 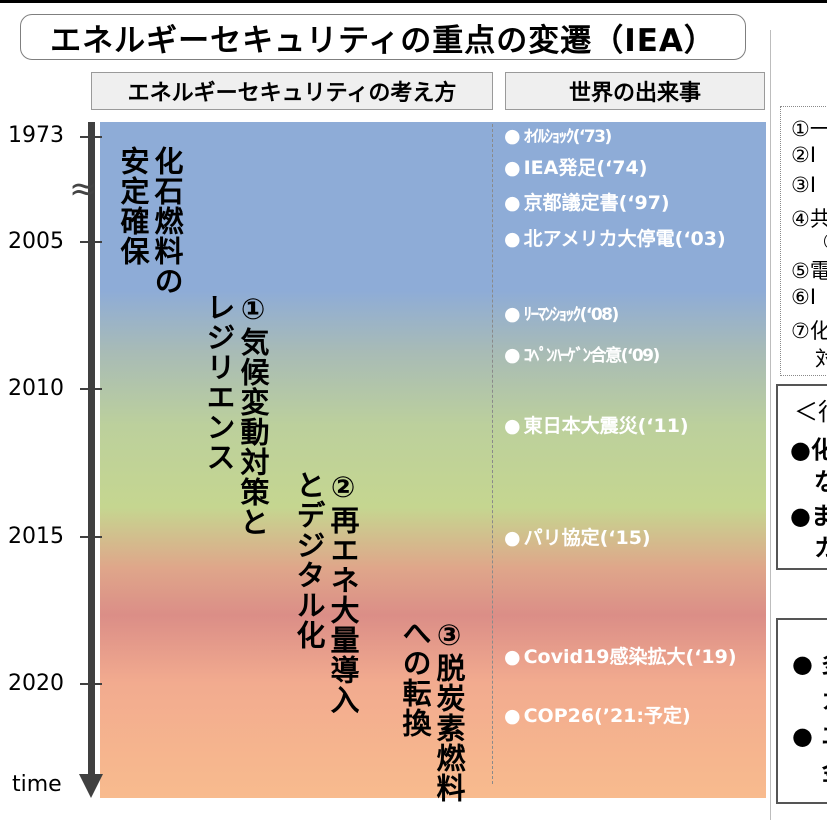 What do you see at coordinates (821, 358) in the screenshot?
I see `list-item: 対` at bounding box center [821, 358].